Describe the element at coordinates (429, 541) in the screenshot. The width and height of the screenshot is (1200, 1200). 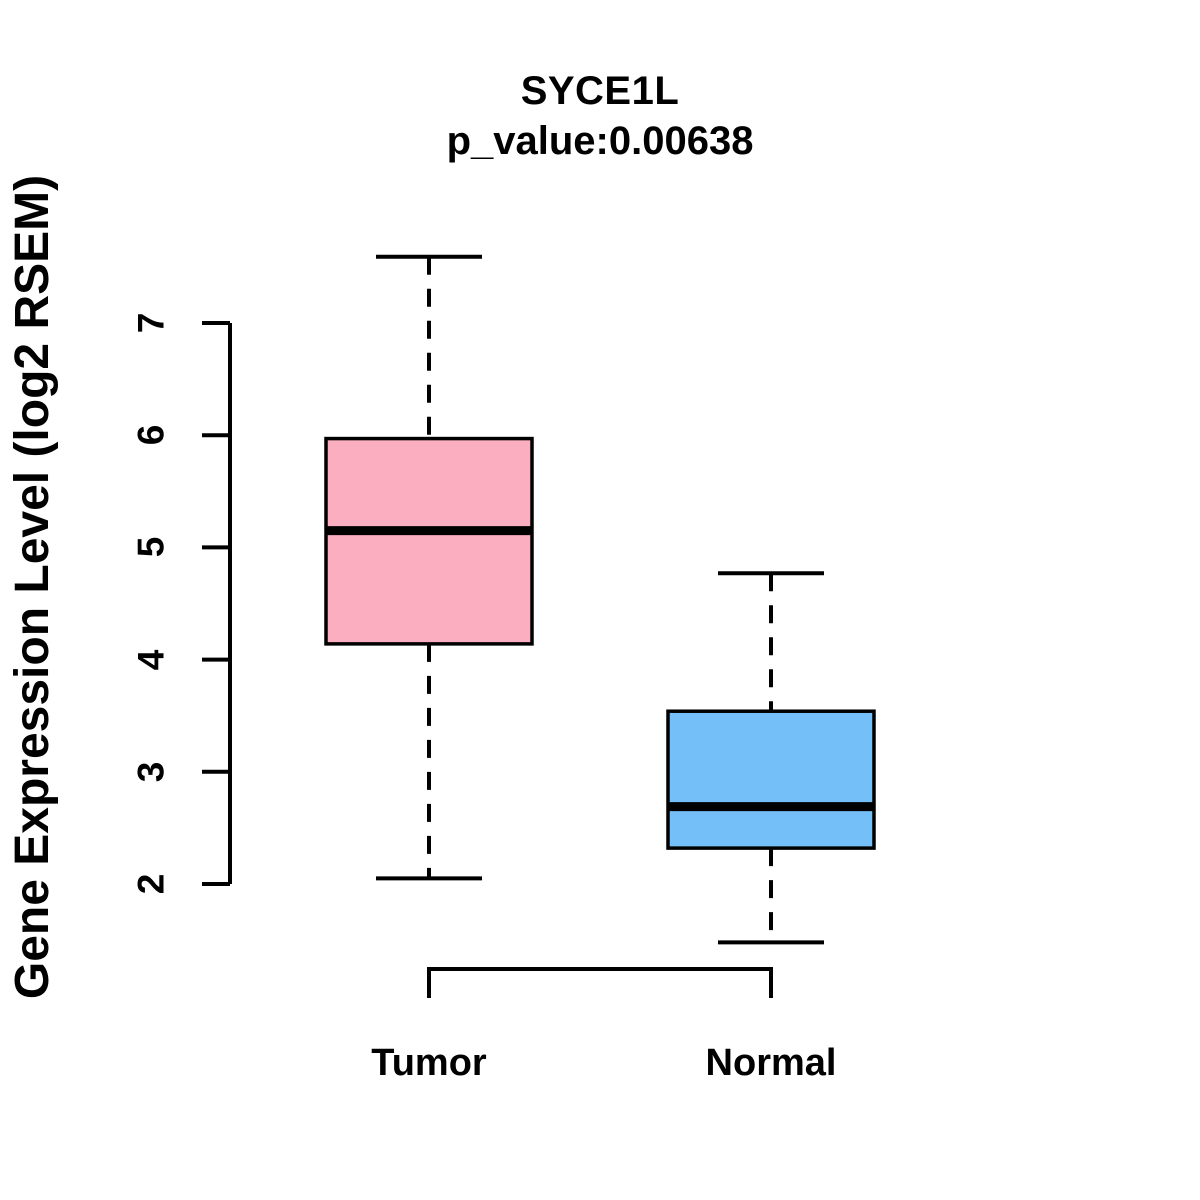
I see `tumor-iqr-box` at that location.